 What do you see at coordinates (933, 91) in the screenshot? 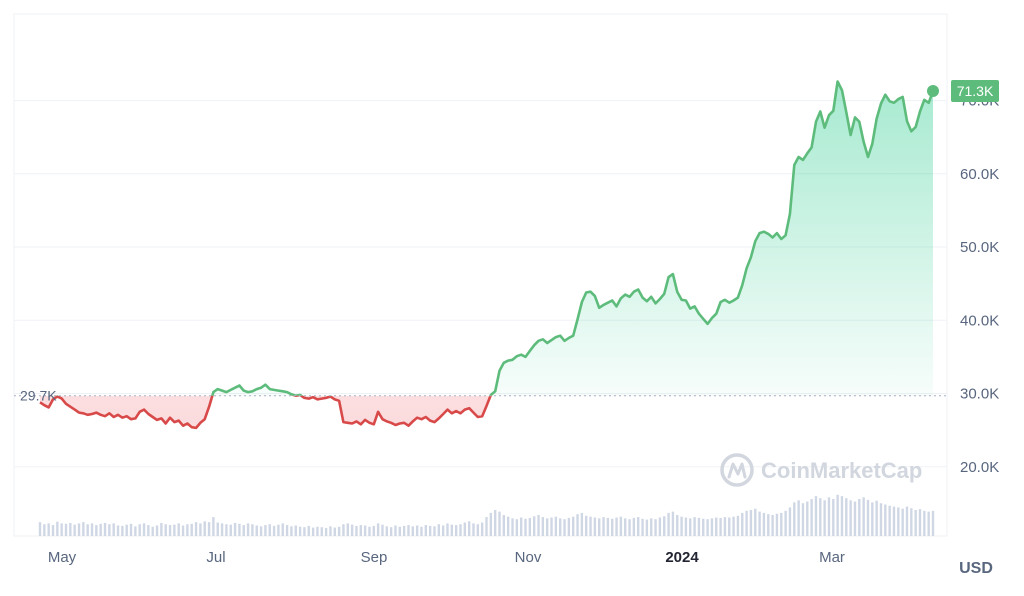
I see `last-price-dot` at bounding box center [933, 91].